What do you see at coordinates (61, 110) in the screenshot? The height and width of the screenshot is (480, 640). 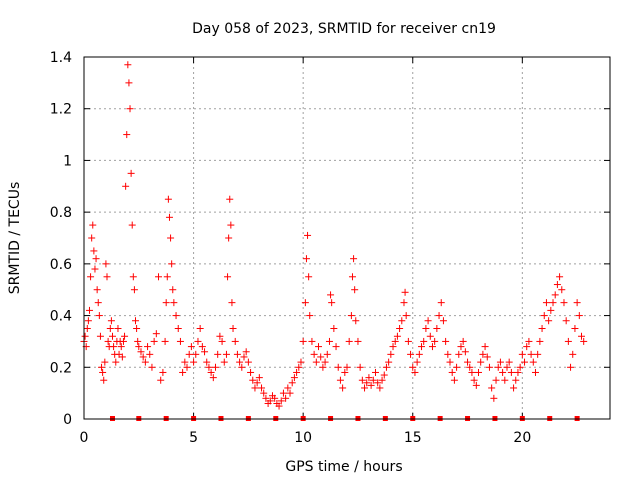 I see `y-tick-label: 1.2` at bounding box center [61, 110].